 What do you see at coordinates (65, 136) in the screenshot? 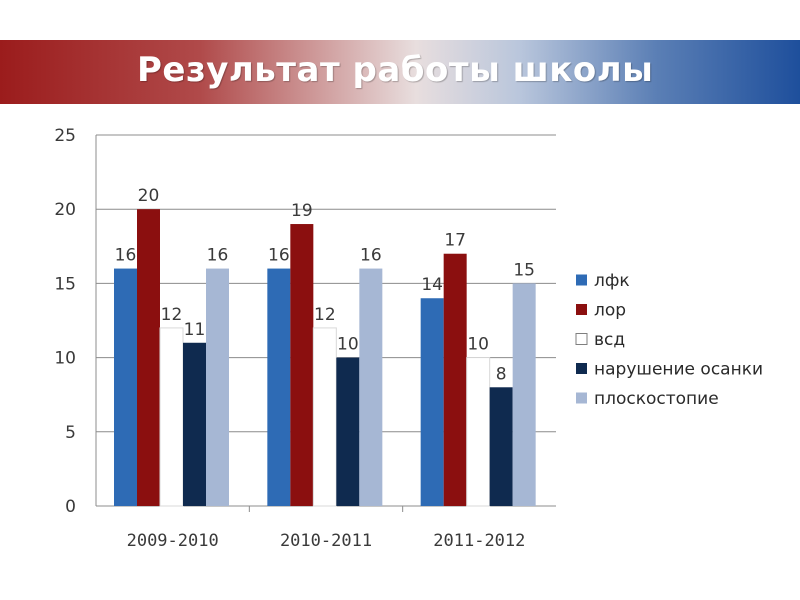
I see `y-tick-label: 25` at bounding box center [65, 136].